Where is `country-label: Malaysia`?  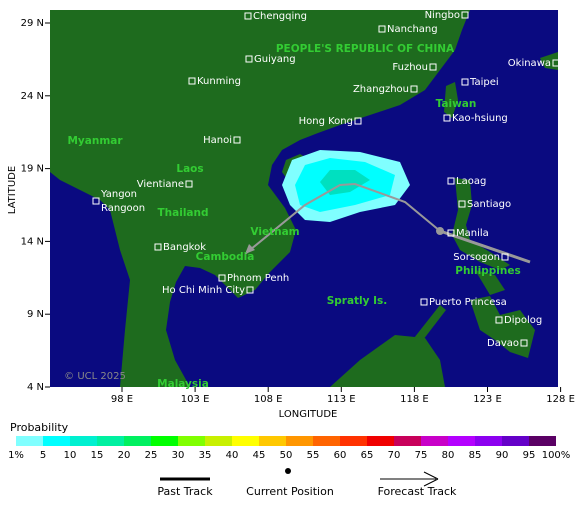
country-label: Malaysia is located at coordinates (183, 384).